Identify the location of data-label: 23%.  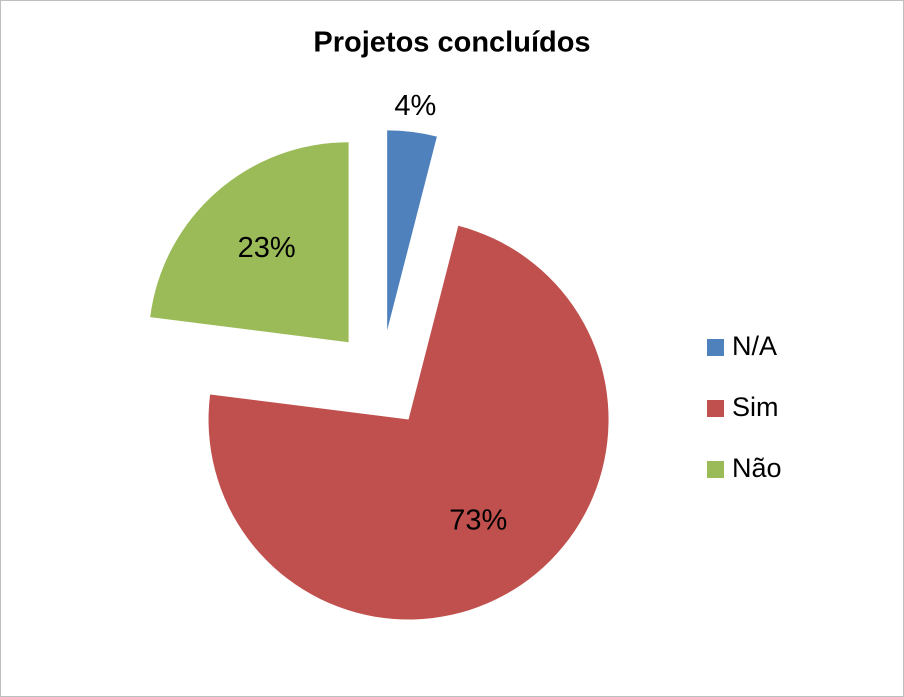
(267, 248).